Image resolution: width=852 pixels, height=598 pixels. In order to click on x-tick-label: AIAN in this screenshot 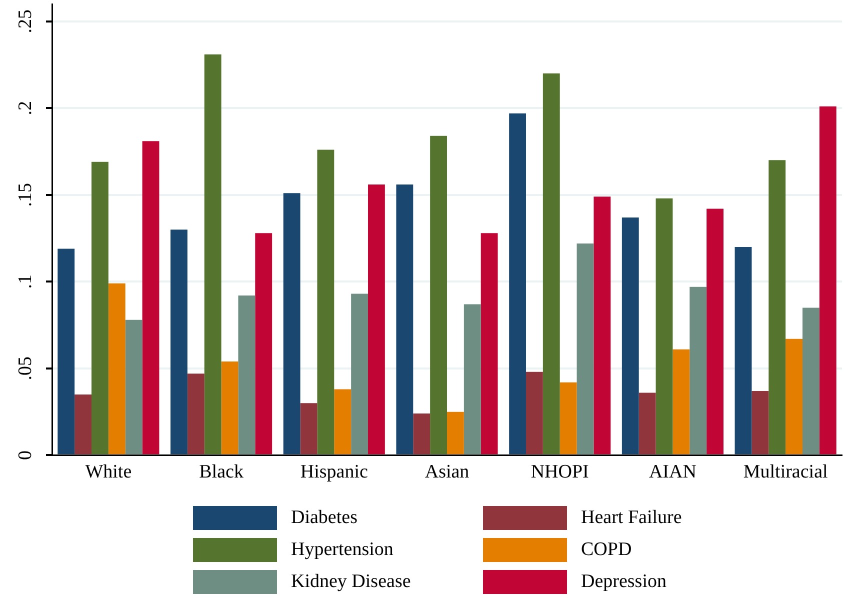, I will do `click(672, 472)`.